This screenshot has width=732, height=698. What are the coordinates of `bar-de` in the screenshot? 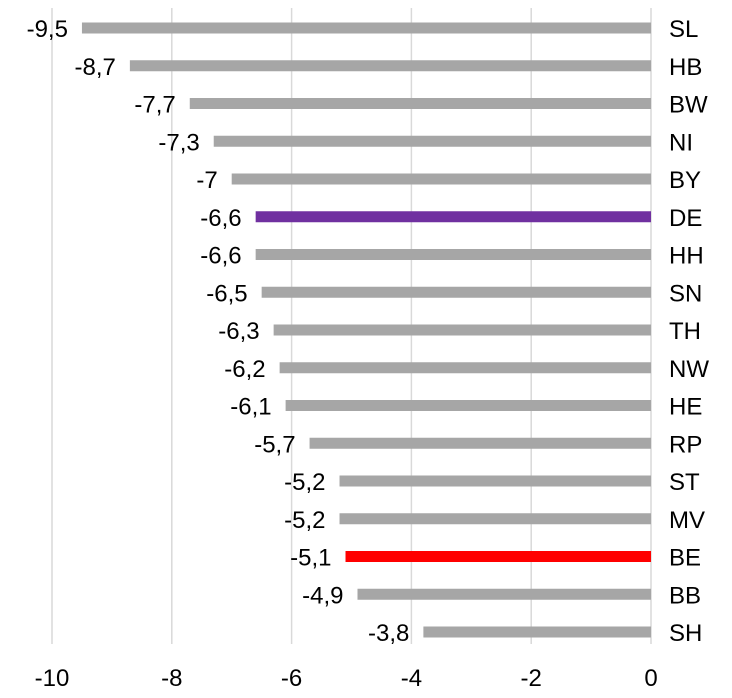 It's located at (453, 217).